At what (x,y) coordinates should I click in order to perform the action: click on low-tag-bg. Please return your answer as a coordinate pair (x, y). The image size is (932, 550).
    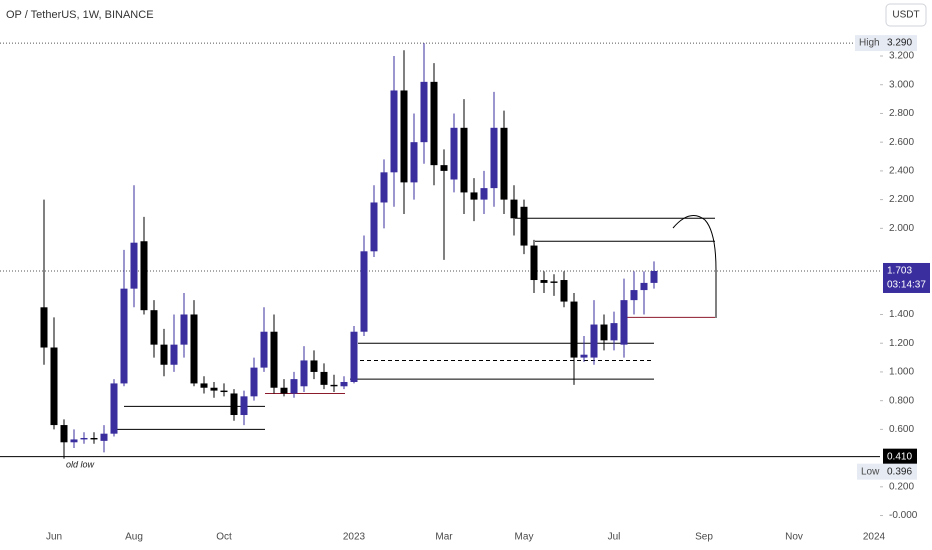
    Looking at the image, I should click on (870, 471).